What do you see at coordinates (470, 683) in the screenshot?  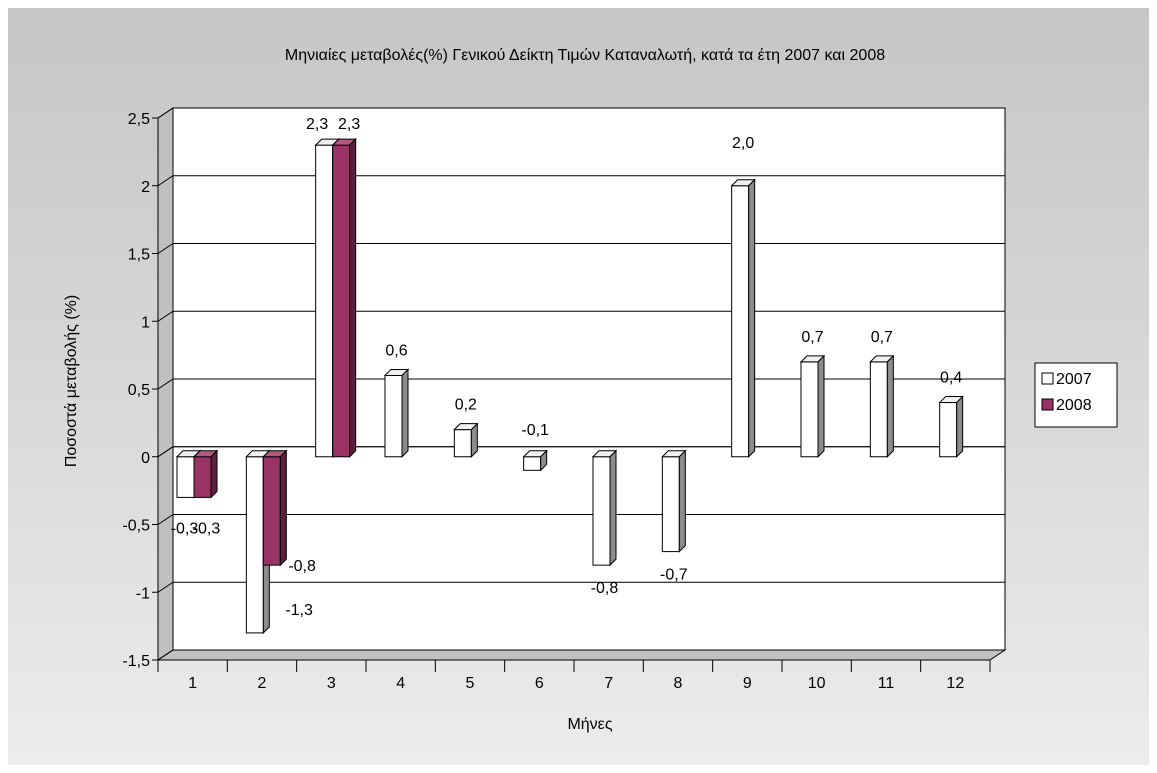 I see `x-tick-label: 5` at bounding box center [470, 683].